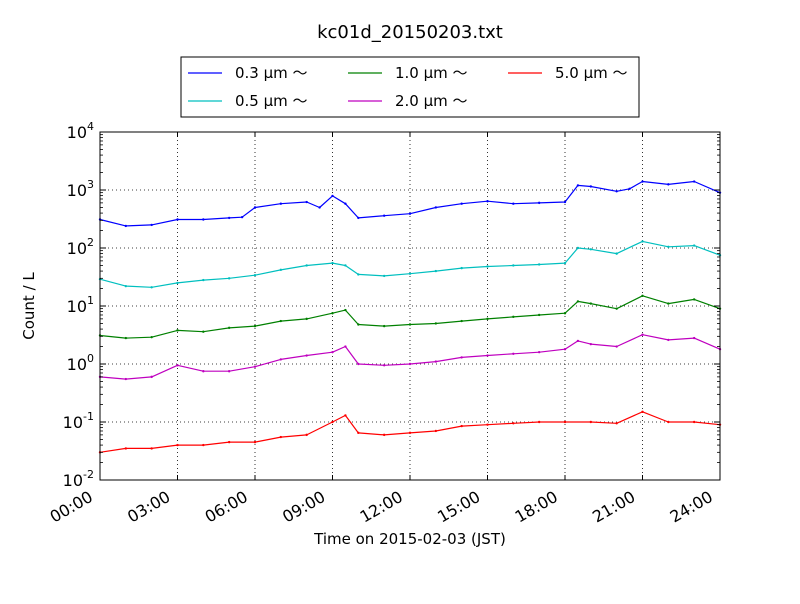  What do you see at coordinates (271, 101) in the screenshot?
I see `legend-label: 0.5 μm ～` at bounding box center [271, 101].